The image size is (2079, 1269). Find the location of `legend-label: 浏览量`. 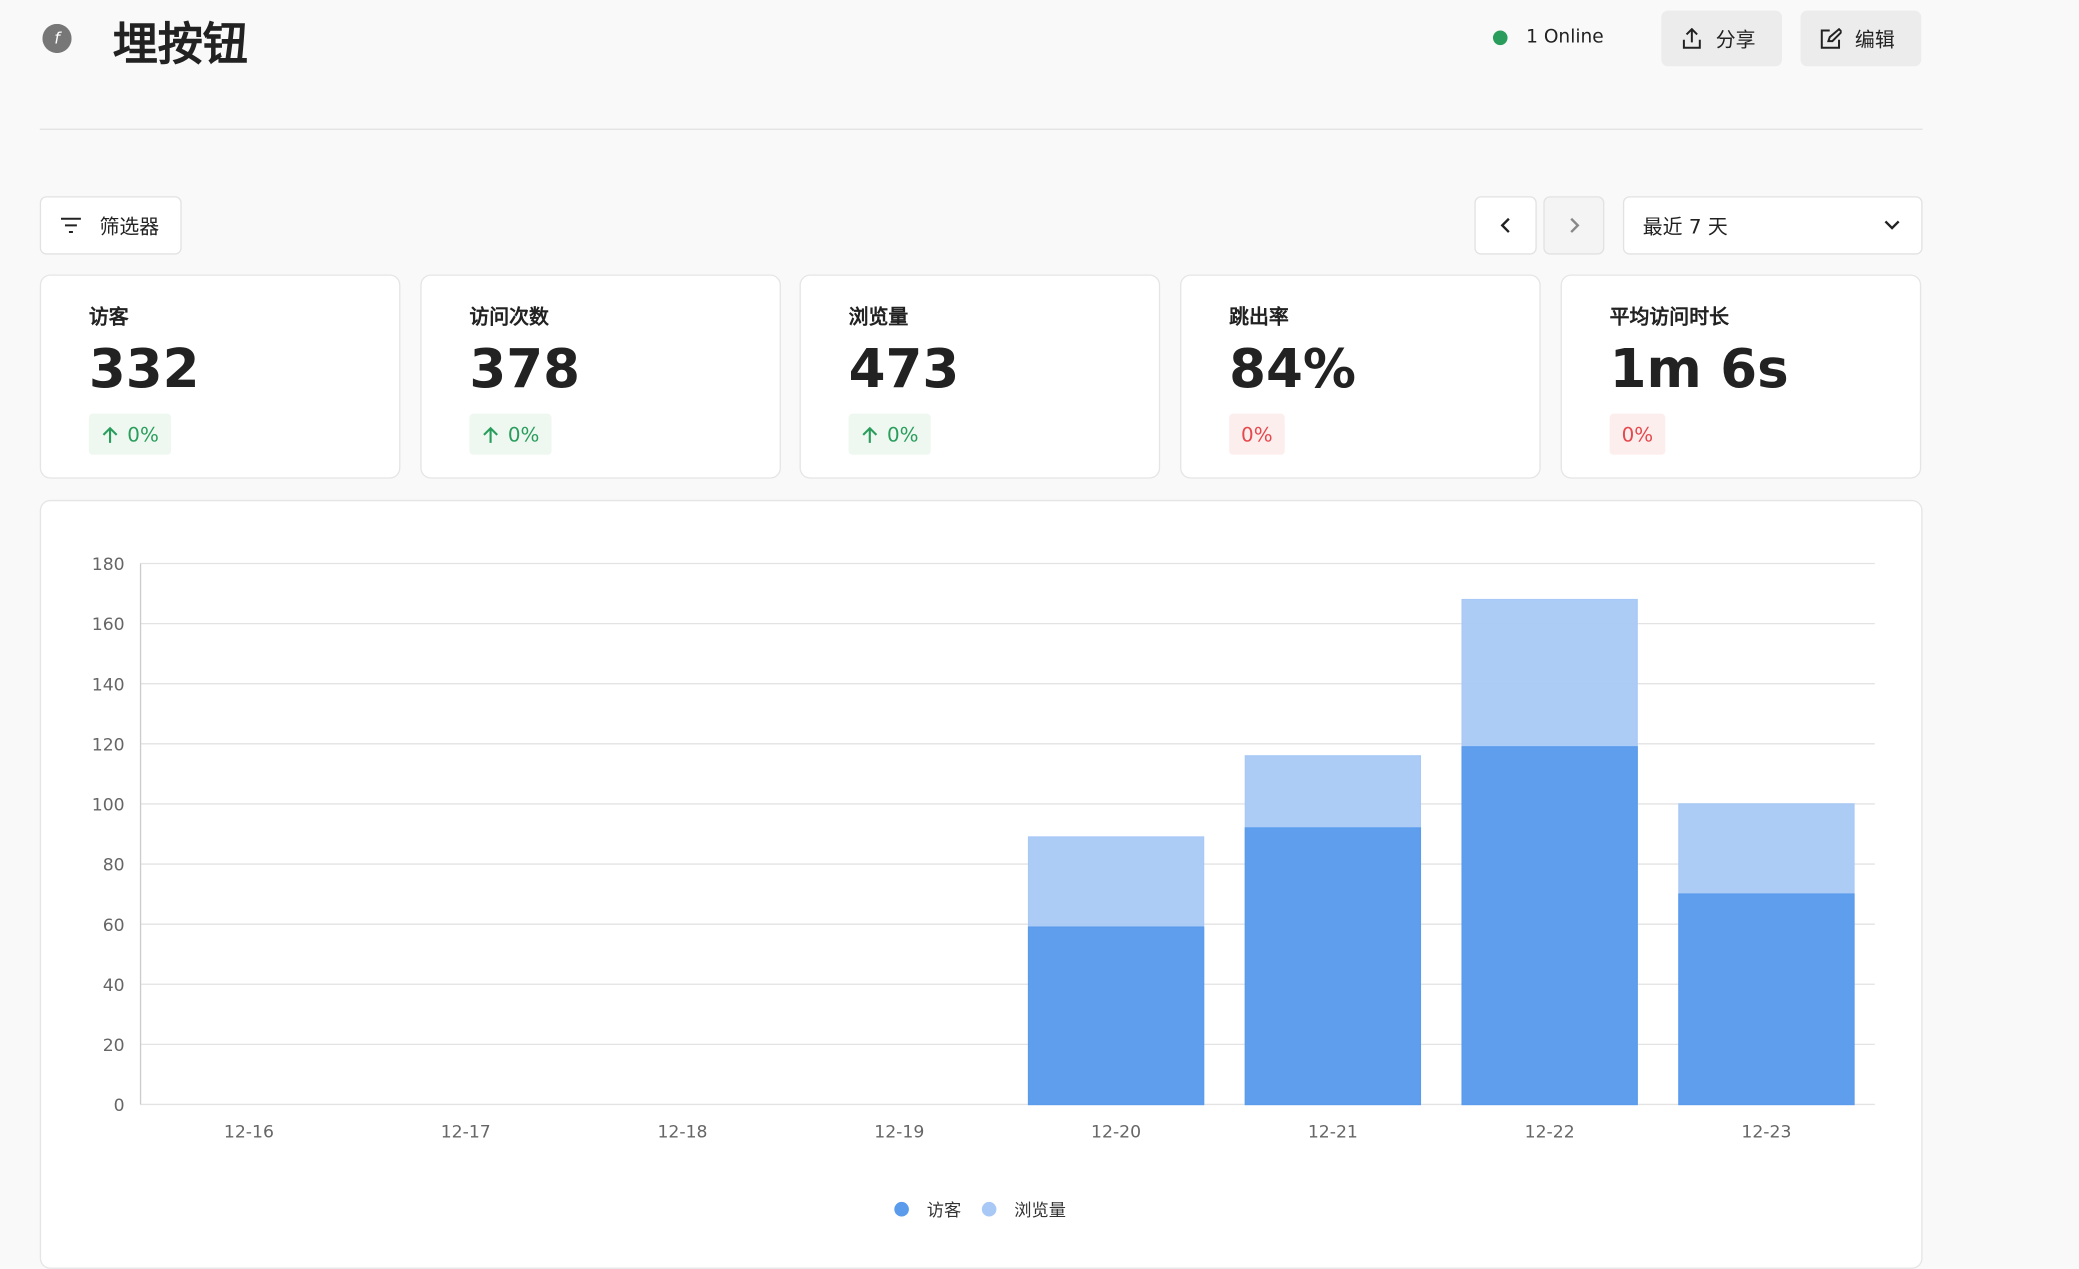

legend-label: 浏览量 is located at coordinates (1040, 1211).